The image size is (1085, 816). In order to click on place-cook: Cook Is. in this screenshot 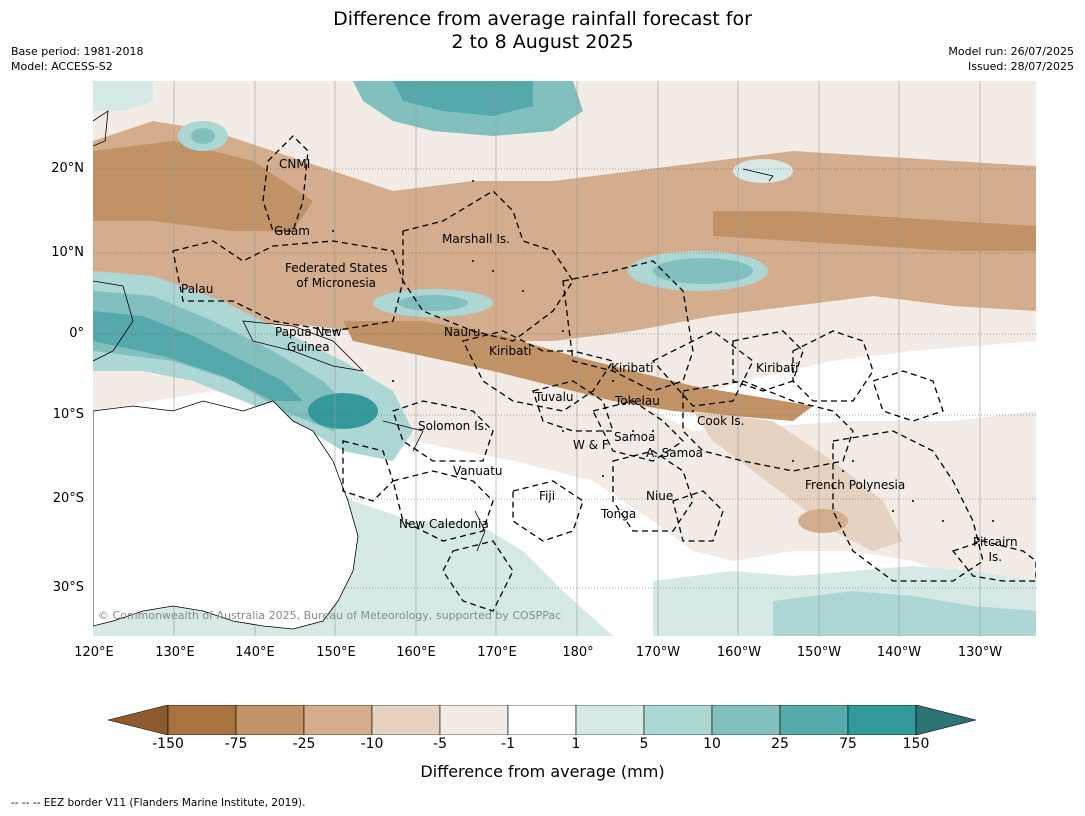, I will do `click(721, 421)`.